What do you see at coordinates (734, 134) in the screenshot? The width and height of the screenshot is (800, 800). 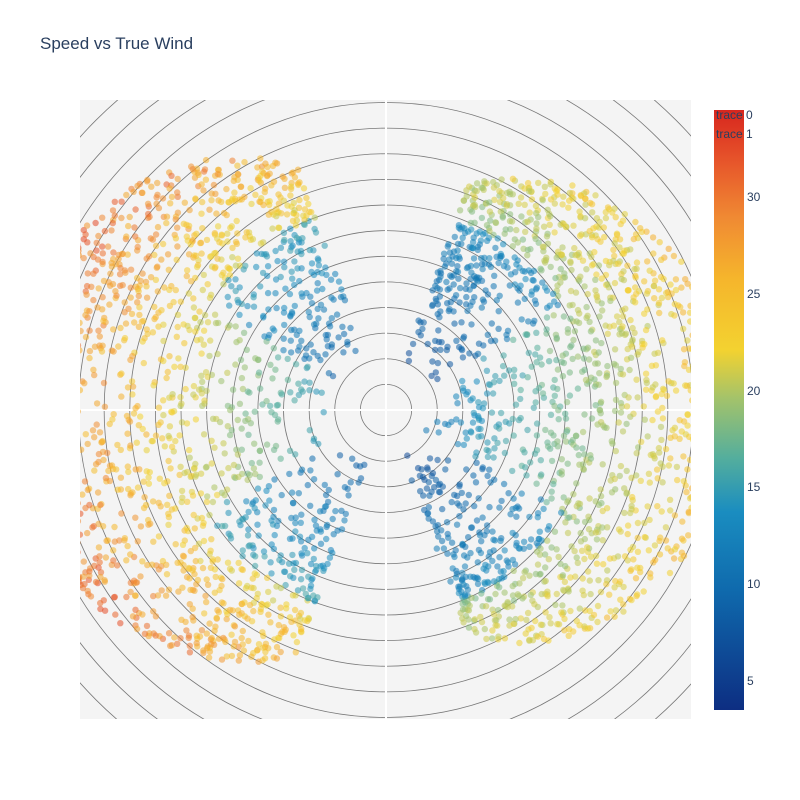 I see `legend-item-trace-1: trace 1` at bounding box center [734, 134].